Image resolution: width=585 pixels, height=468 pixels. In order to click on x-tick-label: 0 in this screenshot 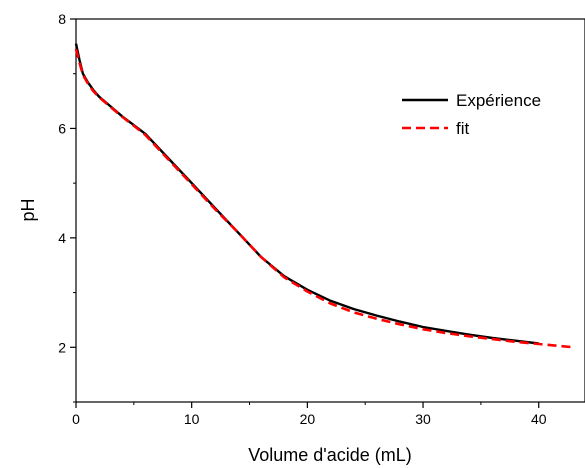, I will do `click(76, 419)`.